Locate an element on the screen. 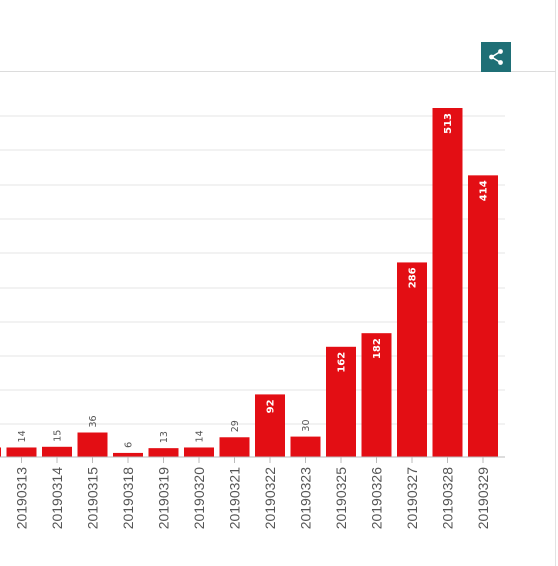 This screenshot has height=566, width=558. data-label: 162 is located at coordinates (342, 362).